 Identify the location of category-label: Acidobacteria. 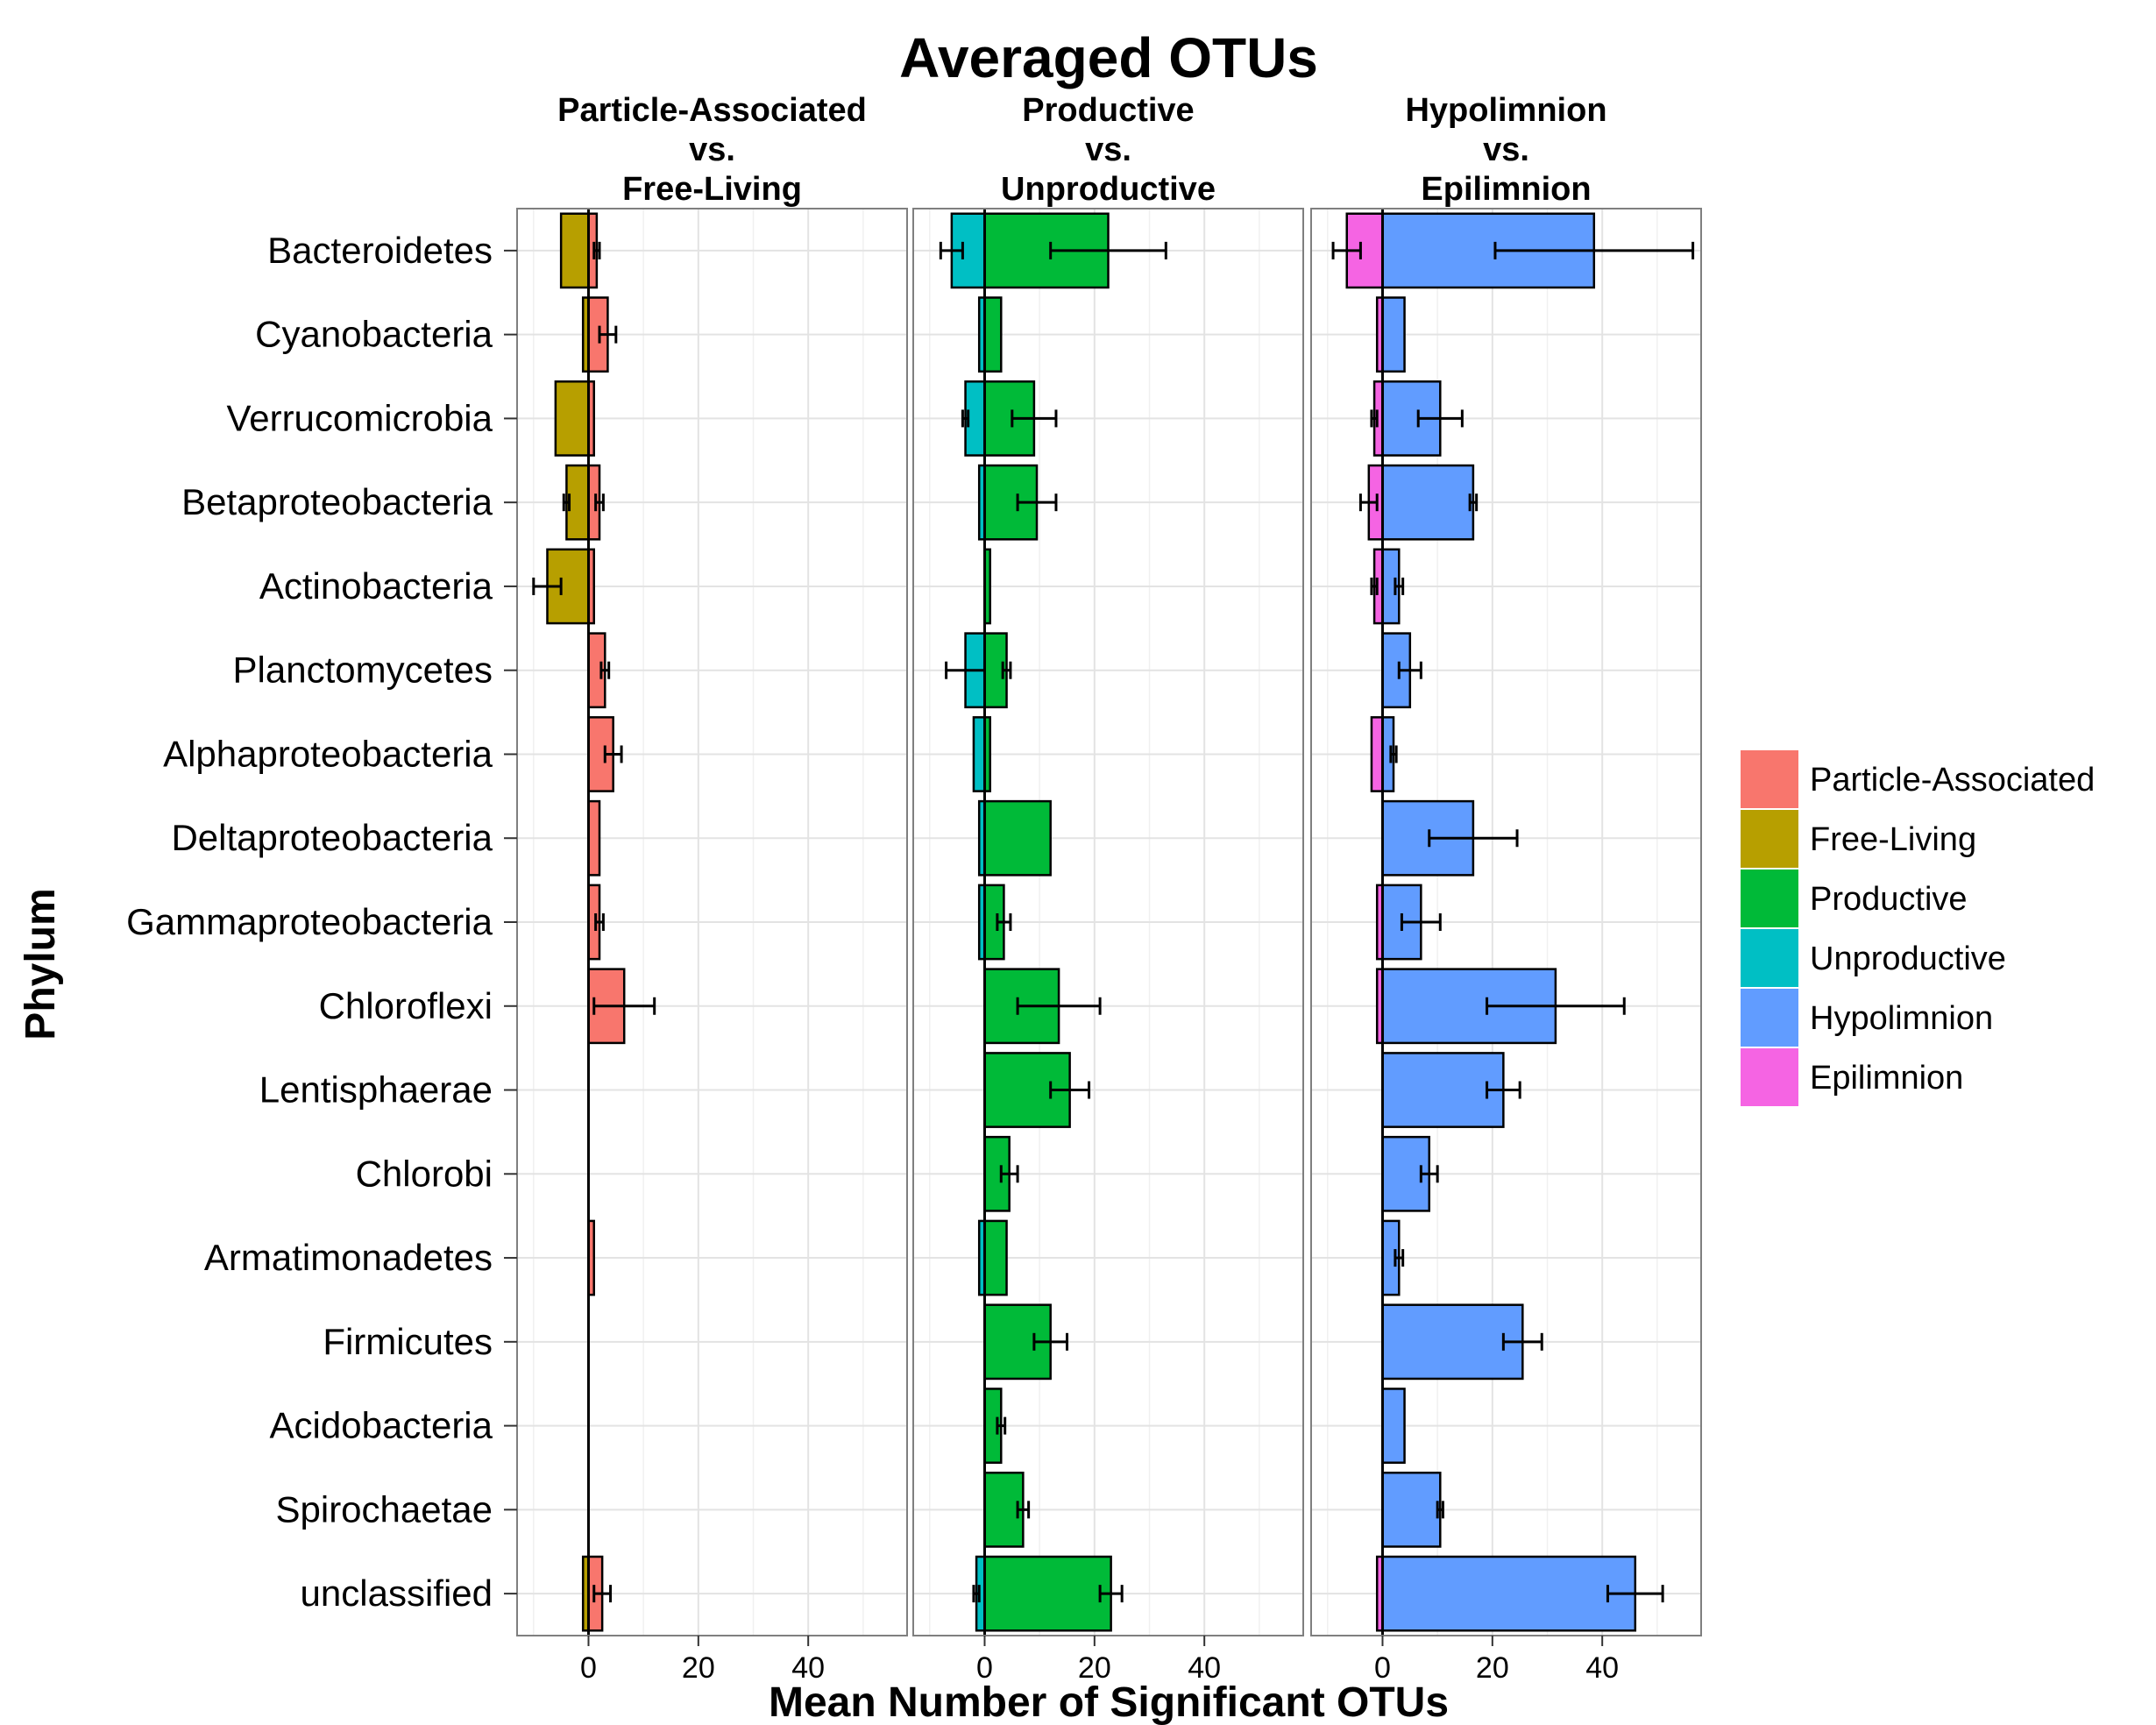
(382, 1425).